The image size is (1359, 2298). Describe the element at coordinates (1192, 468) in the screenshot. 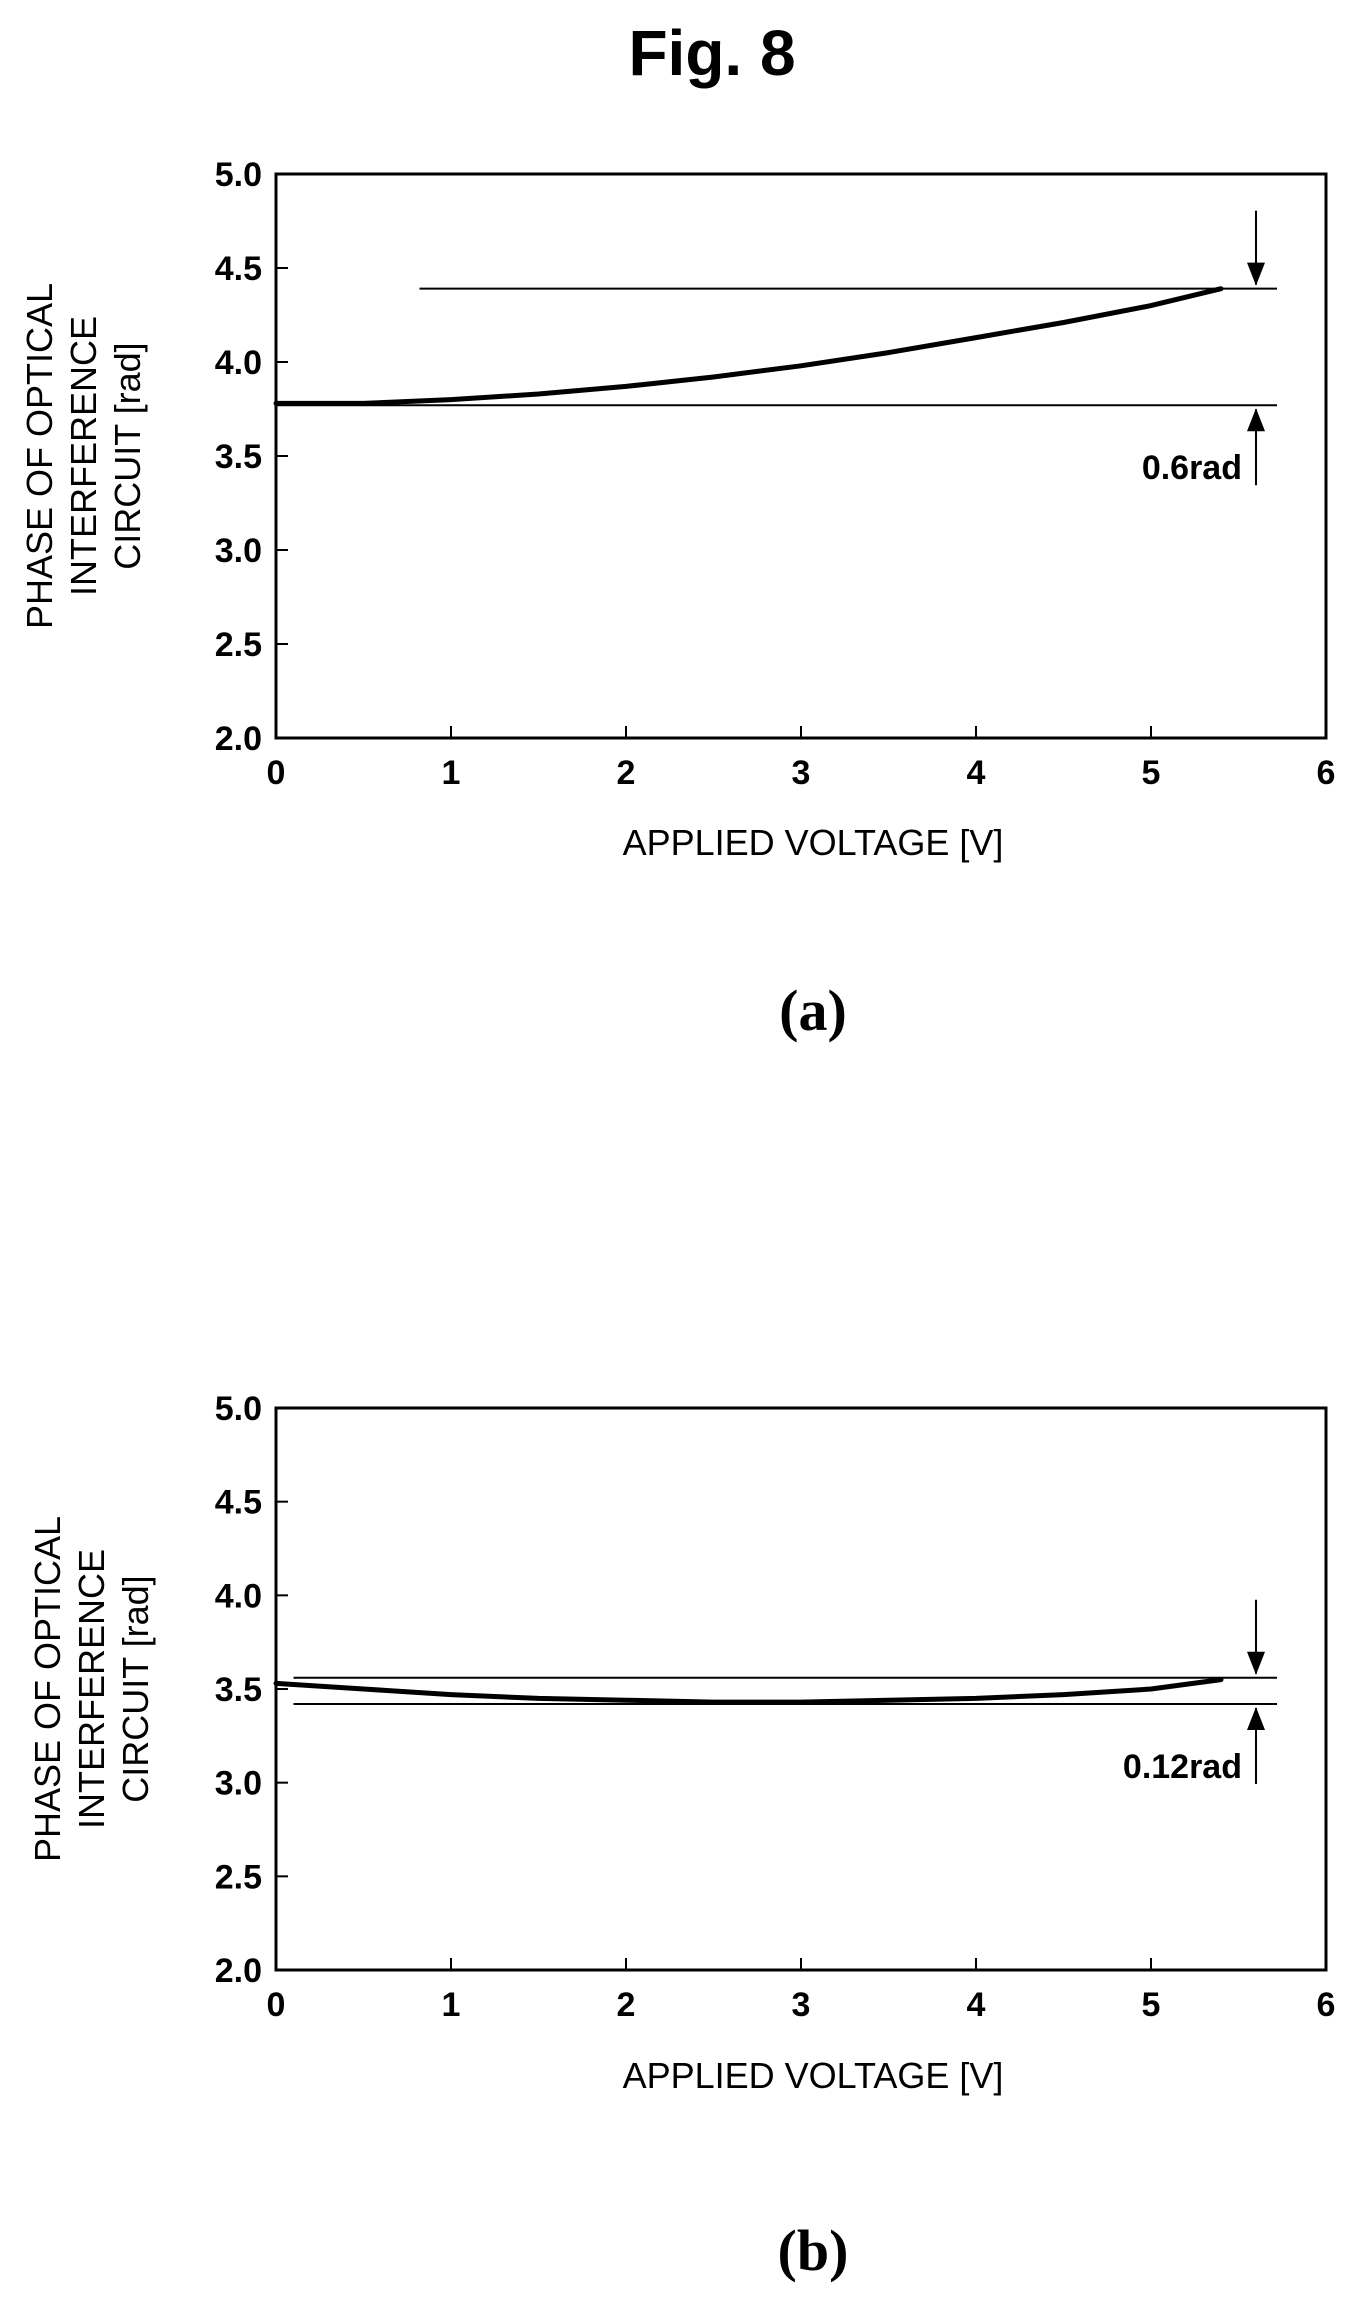

I see `delta-annotation: 0.6rad` at that location.